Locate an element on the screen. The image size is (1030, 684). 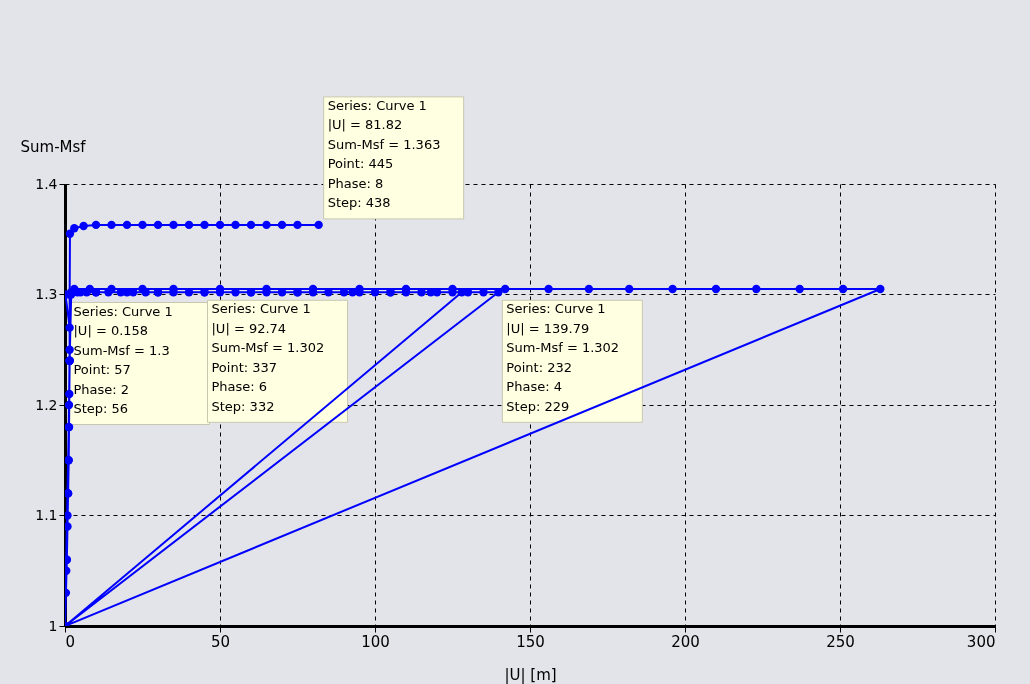
x-tick-label: 300 is located at coordinates (981, 641).